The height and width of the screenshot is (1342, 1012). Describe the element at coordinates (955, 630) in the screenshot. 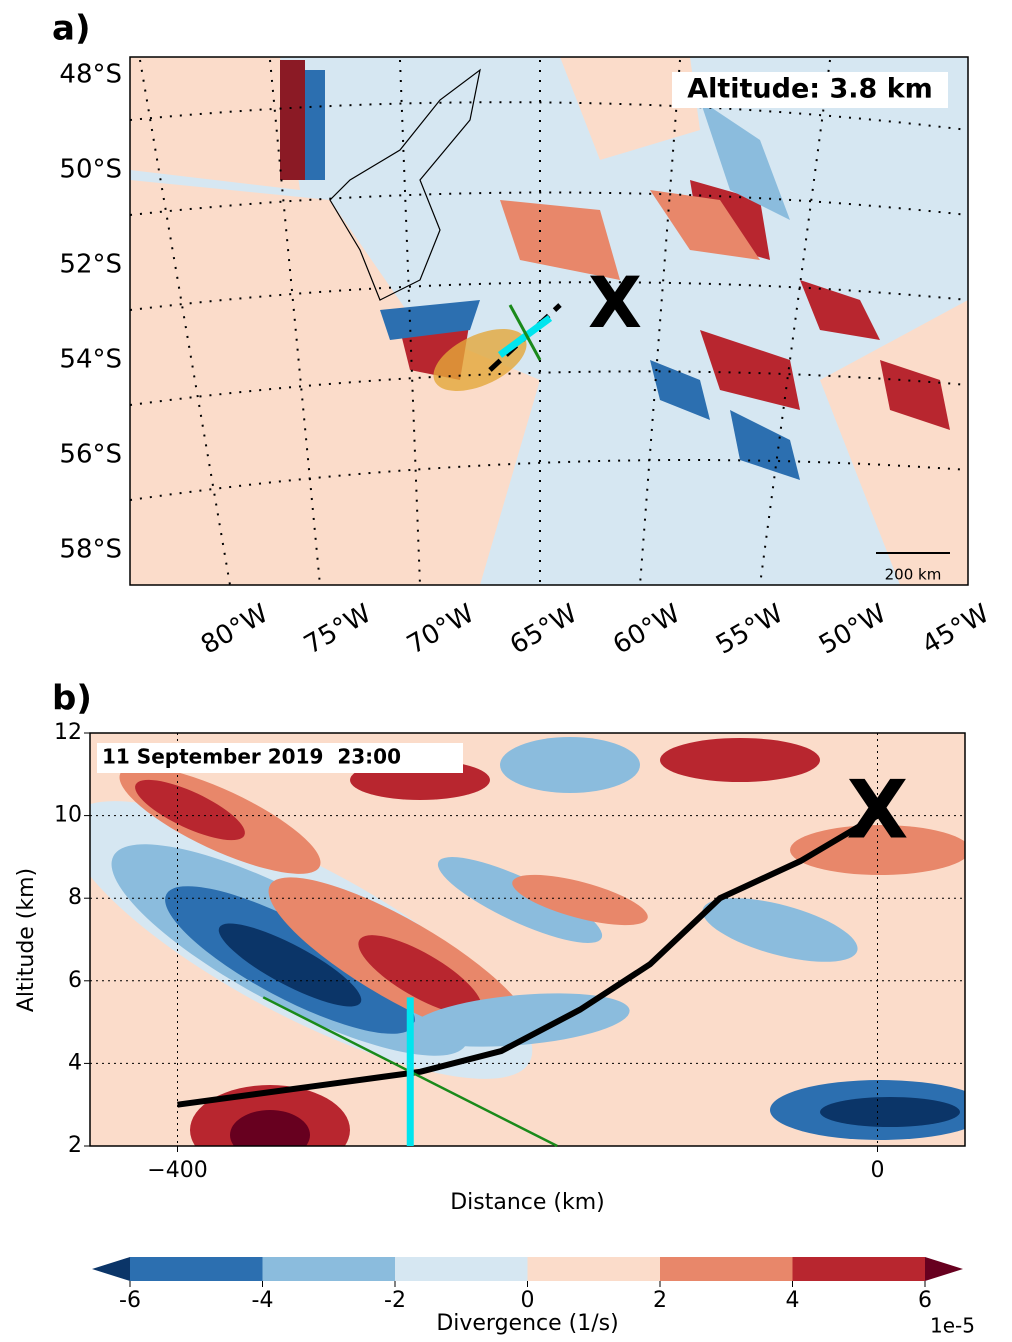

I see `lon-label: 45°W` at that location.